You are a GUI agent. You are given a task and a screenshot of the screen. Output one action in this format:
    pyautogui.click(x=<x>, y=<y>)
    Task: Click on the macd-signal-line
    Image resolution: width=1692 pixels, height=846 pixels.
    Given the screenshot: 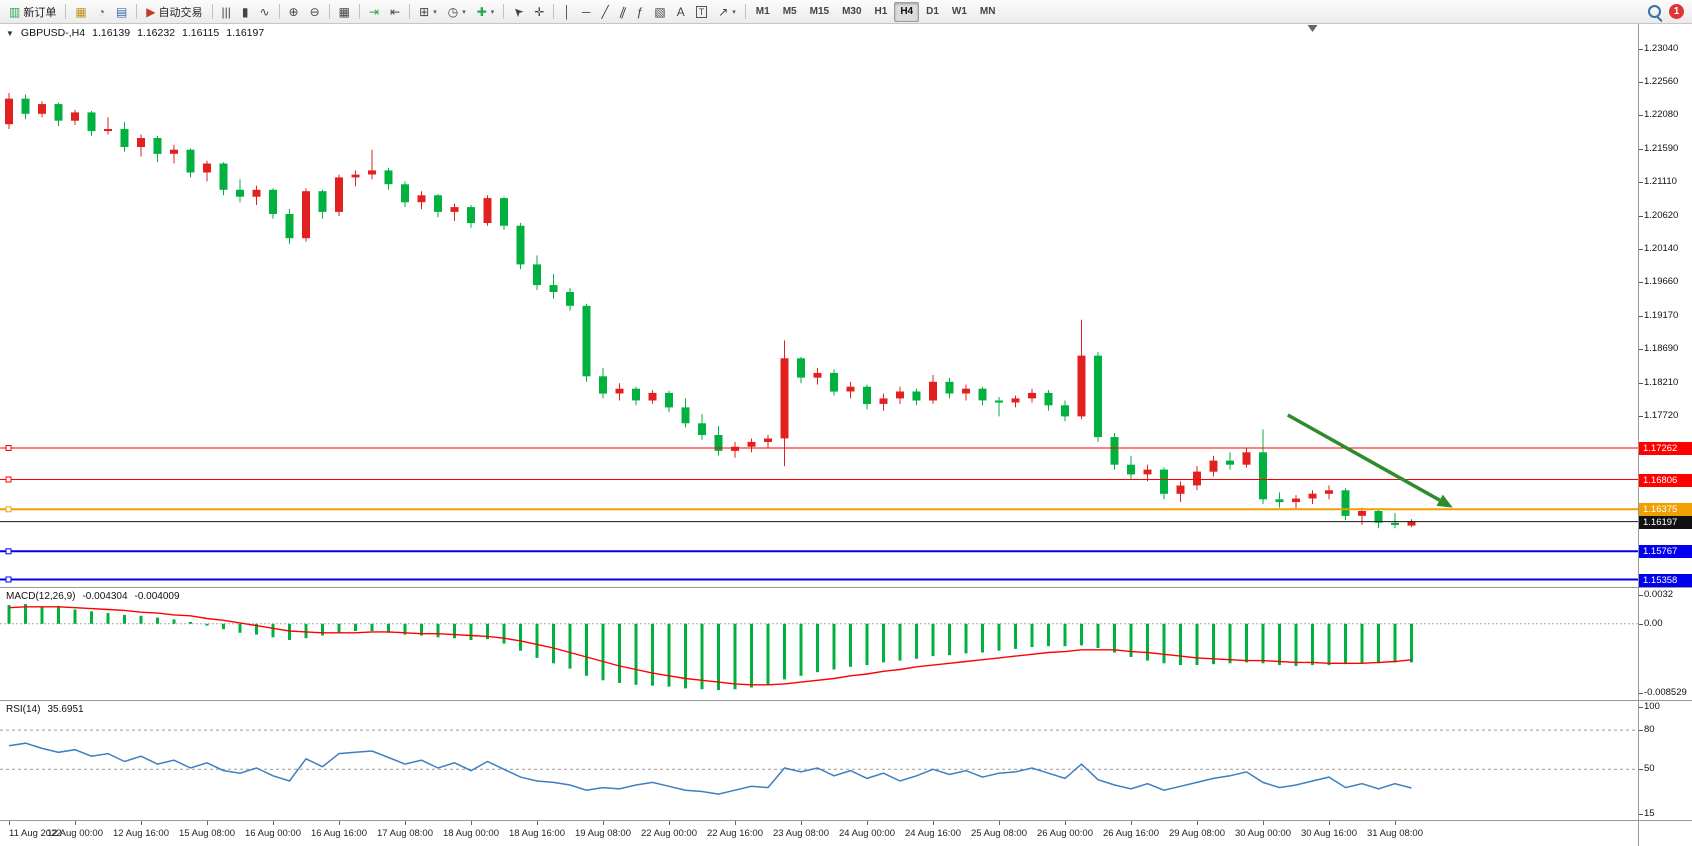 What is the action you would take?
    pyautogui.click(x=710, y=646)
    